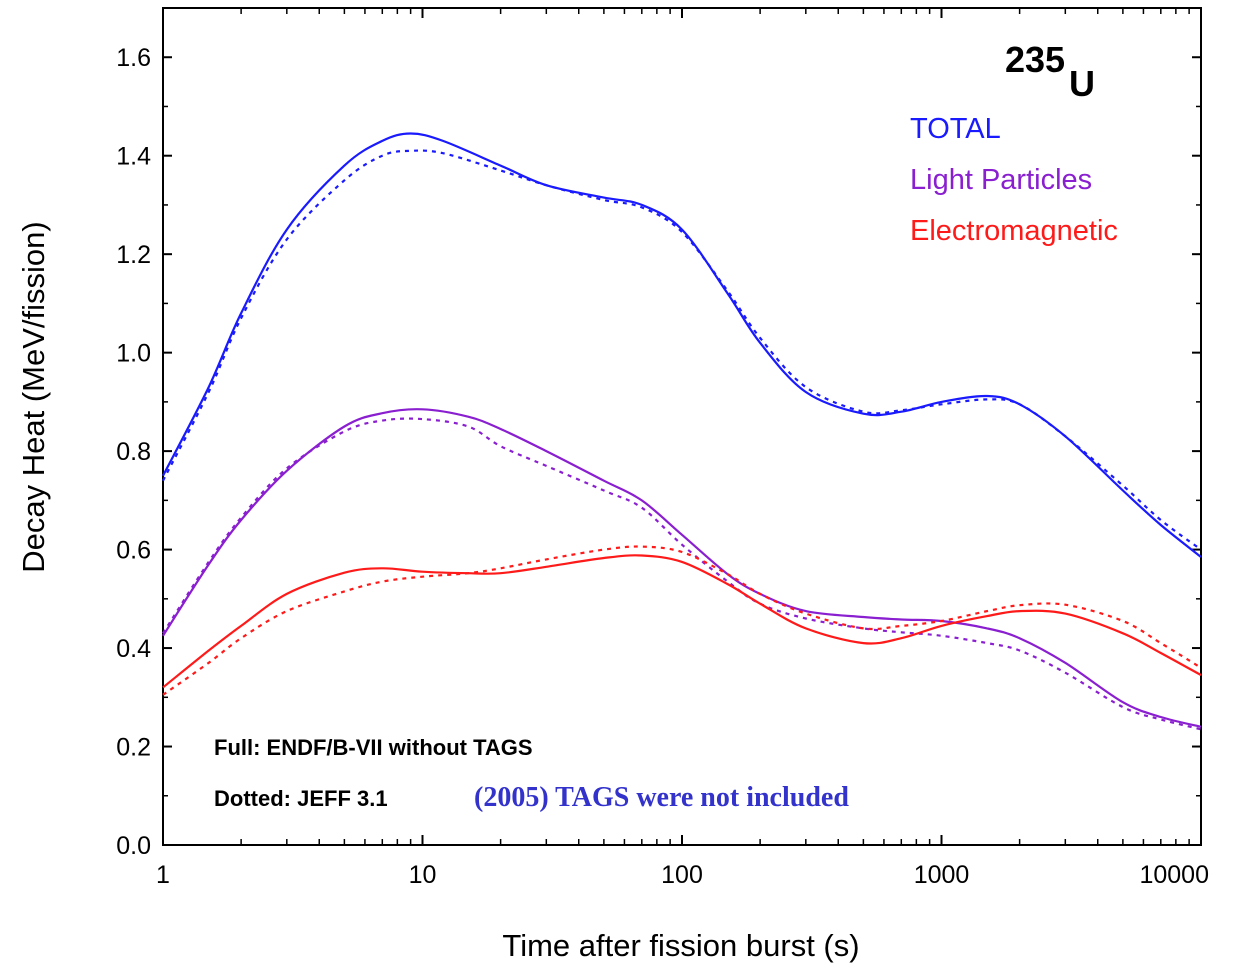 The image size is (1251, 971). What do you see at coordinates (133, 58) in the screenshot?
I see `y-tick-label: 1.6` at bounding box center [133, 58].